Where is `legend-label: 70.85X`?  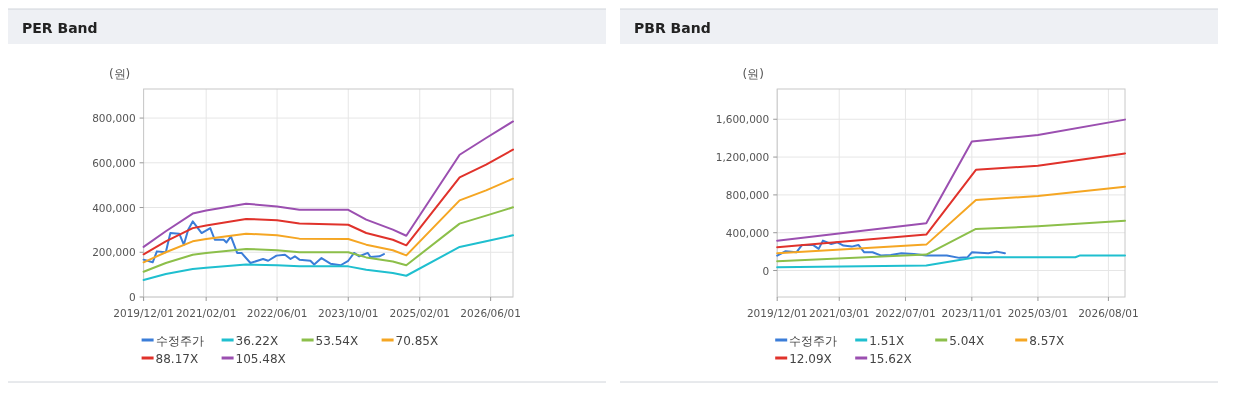
legend-label: 70.85X is located at coordinates (417, 340).